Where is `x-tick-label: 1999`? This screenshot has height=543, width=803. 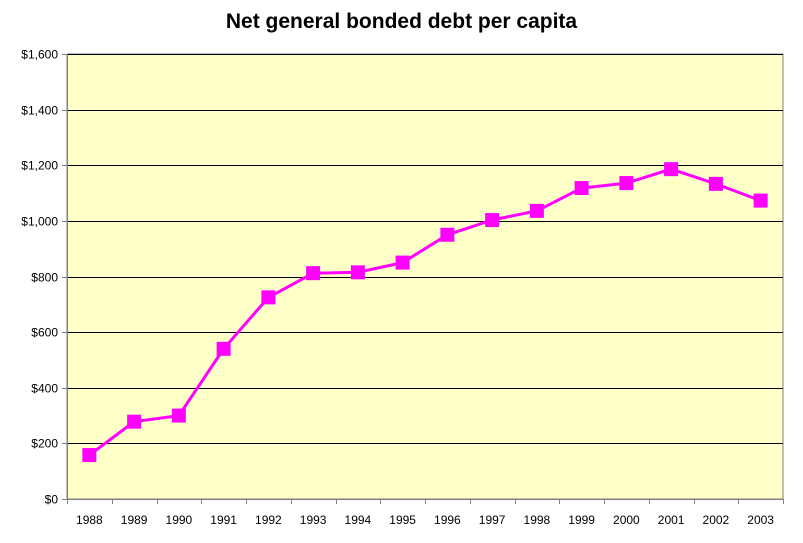 x-tick-label: 1999 is located at coordinates (581, 520).